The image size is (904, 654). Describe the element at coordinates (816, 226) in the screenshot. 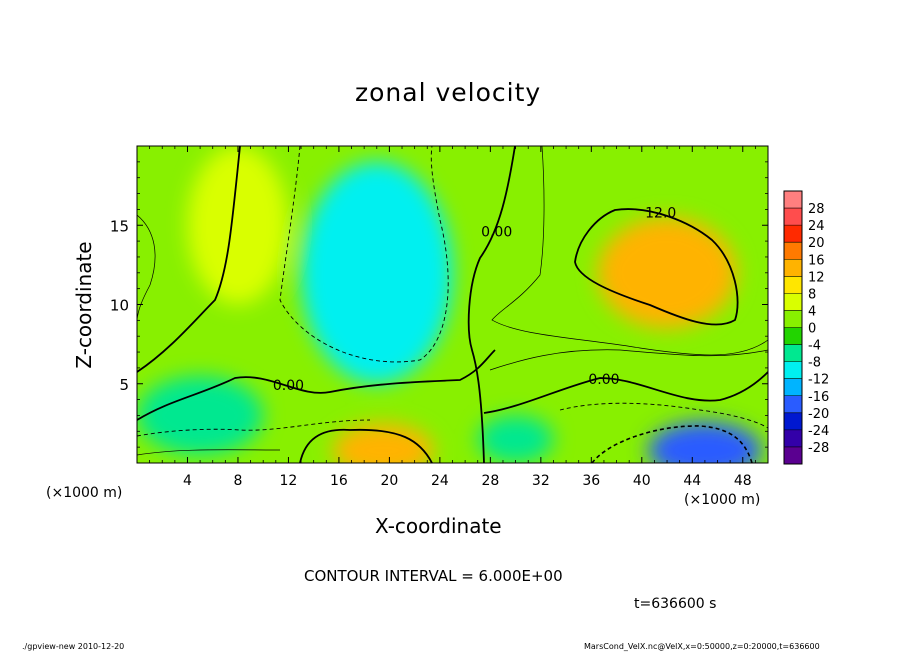

I see `colorbar-label: 24` at that location.